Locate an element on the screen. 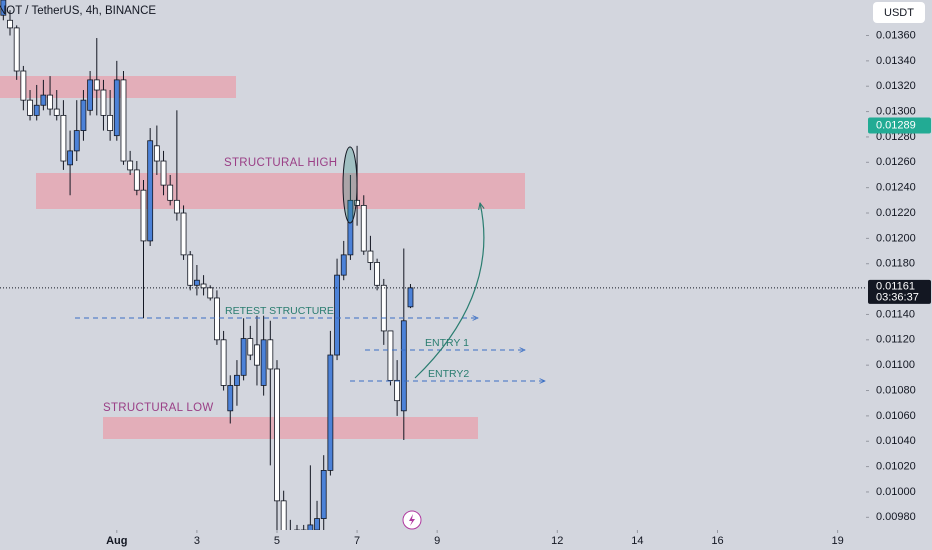 The height and width of the screenshot is (550, 932). y-tick-label: 0.01260 is located at coordinates (896, 162).